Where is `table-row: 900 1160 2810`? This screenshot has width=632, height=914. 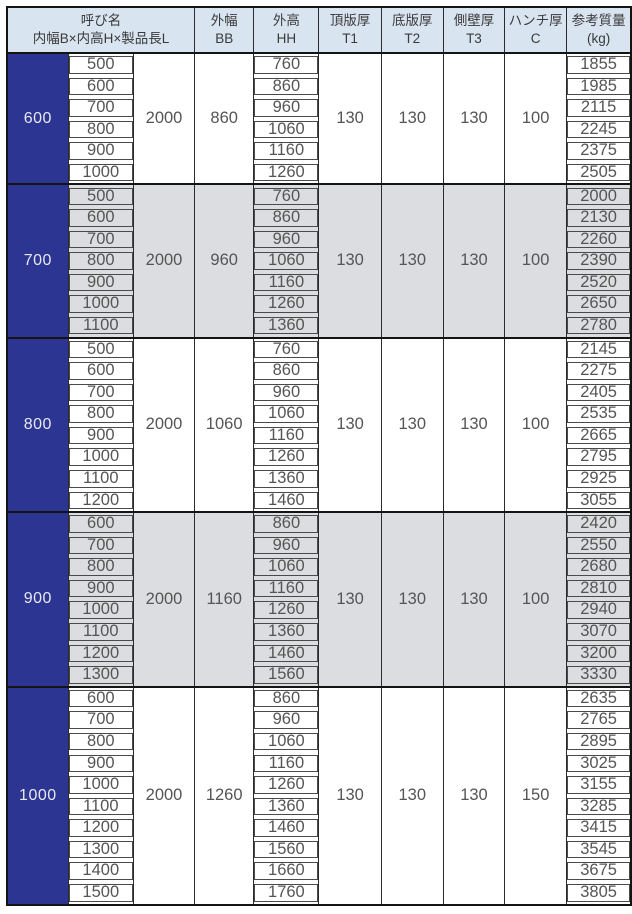 table-row: 900 1160 2810 is located at coordinates (319, 588).